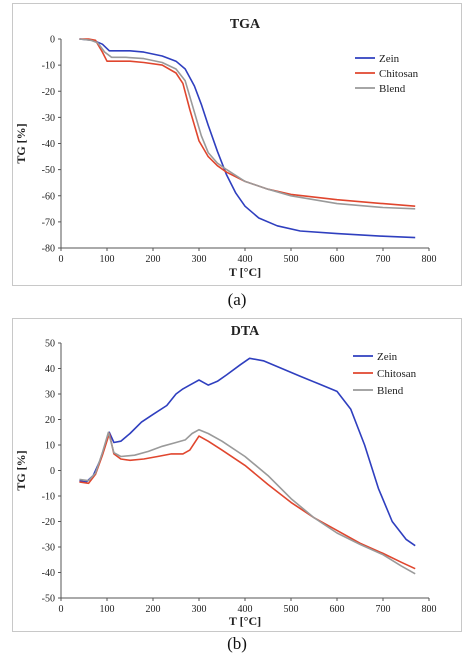 The width and height of the screenshot is (474, 661). I want to click on chart-0-legend-label-blend: Blend, so click(392, 89).